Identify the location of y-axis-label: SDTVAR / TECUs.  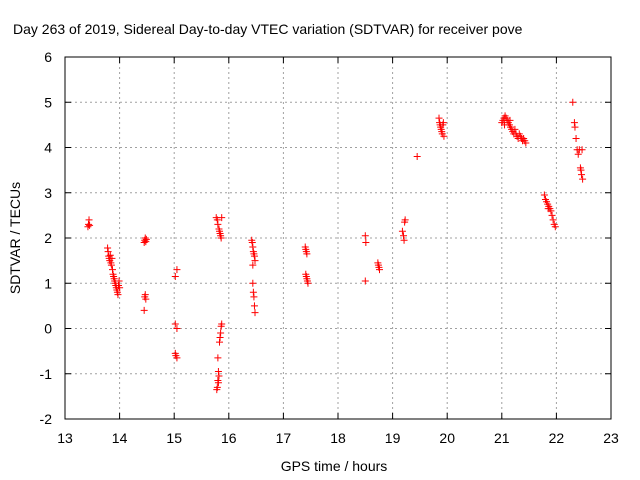
(15, 238).